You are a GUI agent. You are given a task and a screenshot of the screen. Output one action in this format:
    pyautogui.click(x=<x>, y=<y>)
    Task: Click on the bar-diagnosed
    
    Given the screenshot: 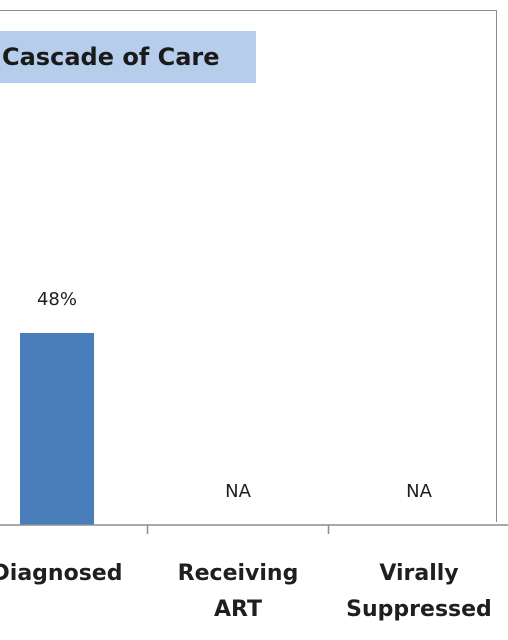 What is the action you would take?
    pyautogui.click(x=57, y=429)
    